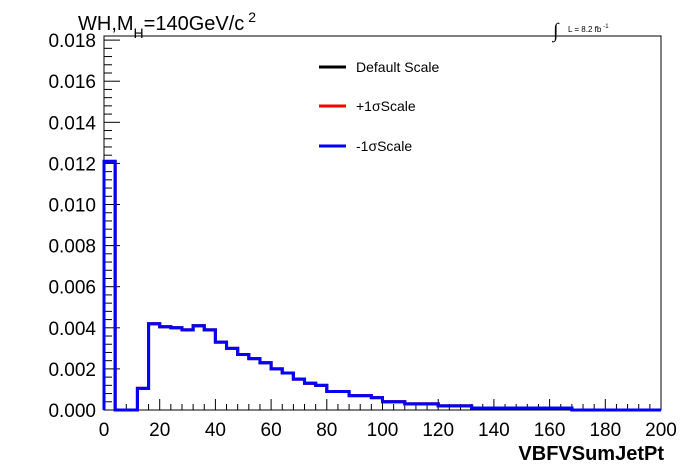 This screenshot has height=472, width=696. Describe the element at coordinates (104, 430) in the screenshot. I see `x-tick-label: 0` at that location.